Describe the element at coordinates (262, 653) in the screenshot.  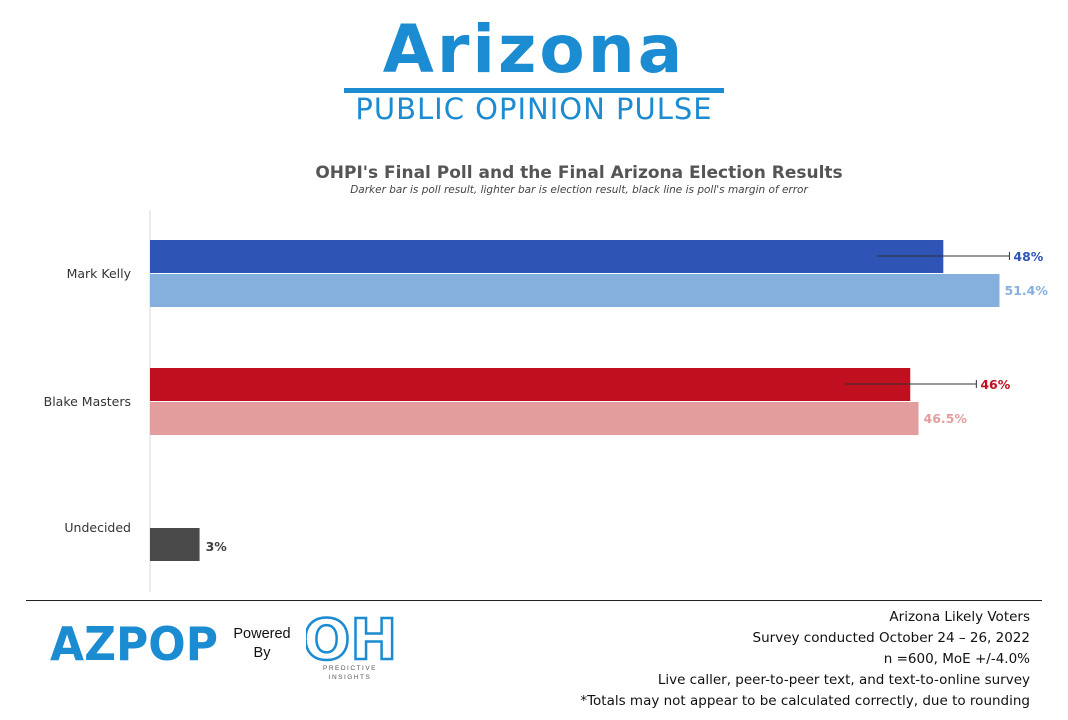
I see `by-line: By` at that location.